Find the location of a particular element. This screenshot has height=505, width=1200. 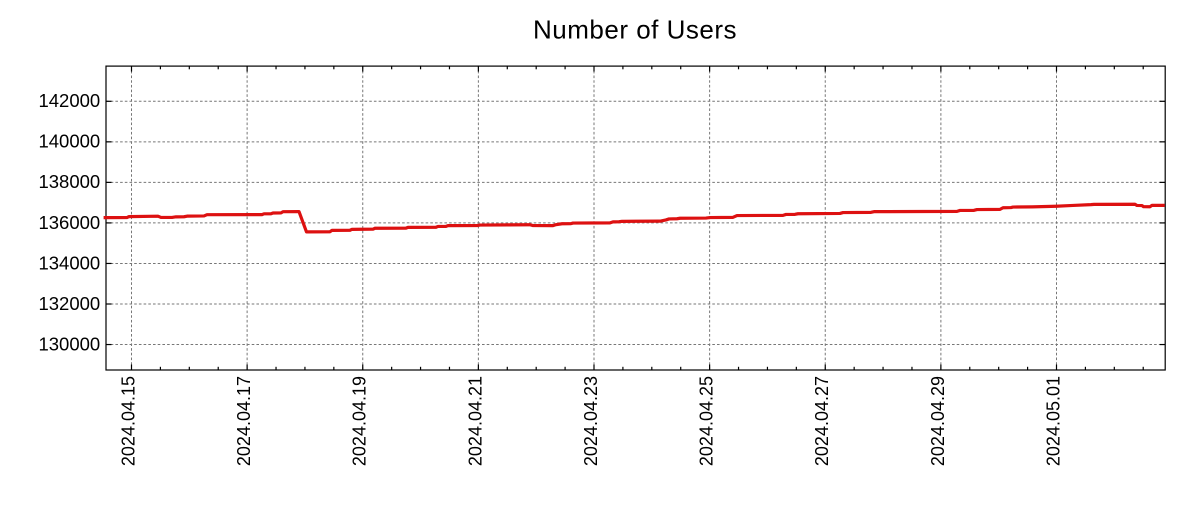

svg-text: 2024.04.15 is located at coordinates (128, 421).